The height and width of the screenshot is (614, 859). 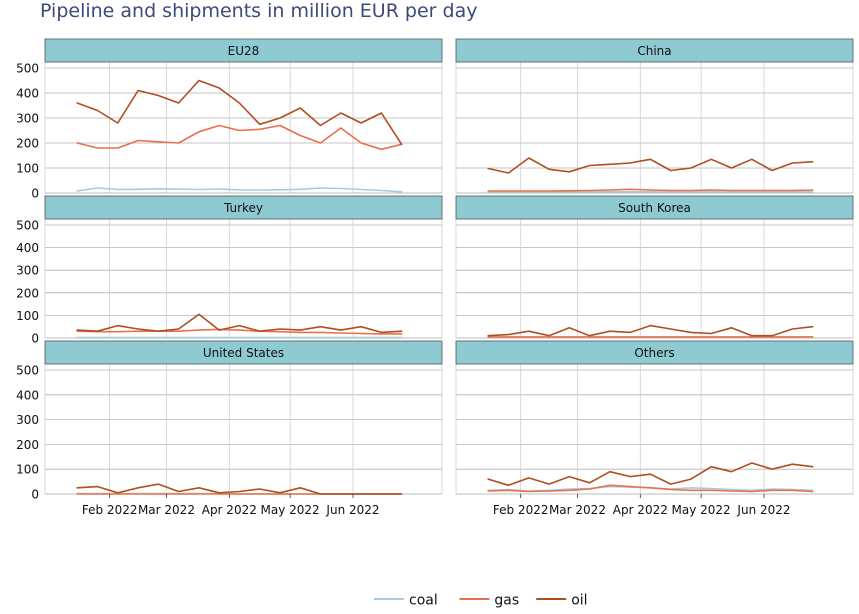 I want to click on chart-legend: coal gas oil, so click(x=481, y=601).